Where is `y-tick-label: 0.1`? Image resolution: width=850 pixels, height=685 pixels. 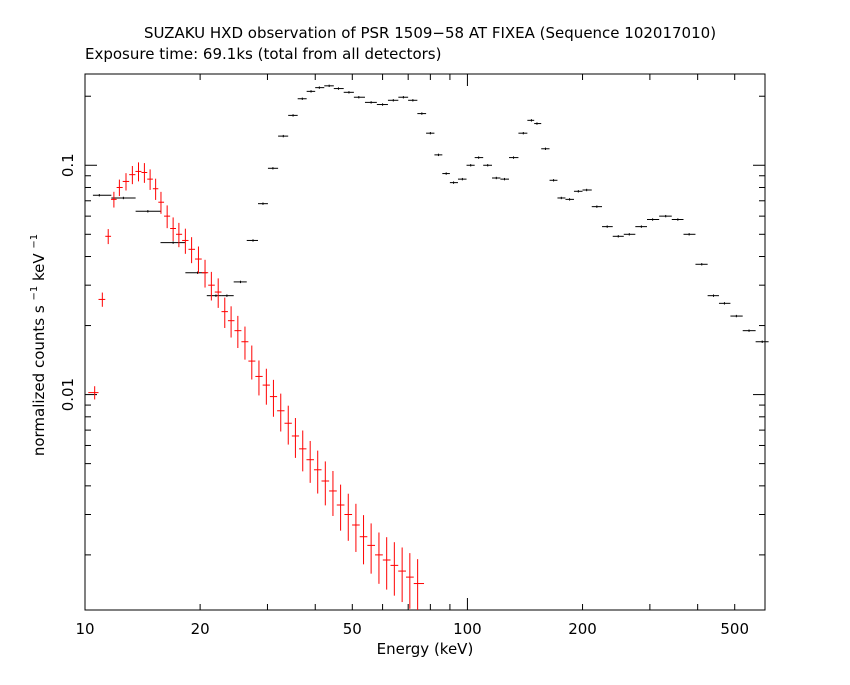 y-tick-label: 0.1 is located at coordinates (68, 165).